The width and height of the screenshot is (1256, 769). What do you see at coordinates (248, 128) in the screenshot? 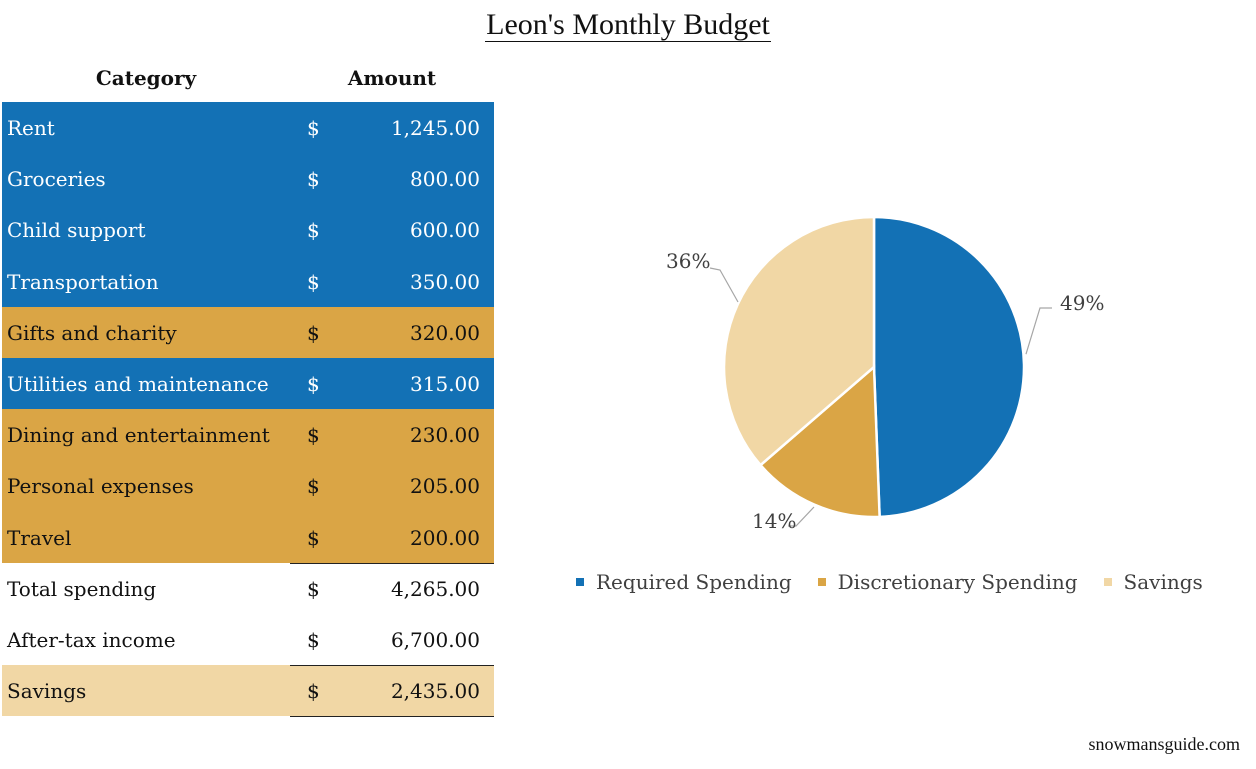
I see `table-row: Rent $1,245.00` at bounding box center [248, 128].